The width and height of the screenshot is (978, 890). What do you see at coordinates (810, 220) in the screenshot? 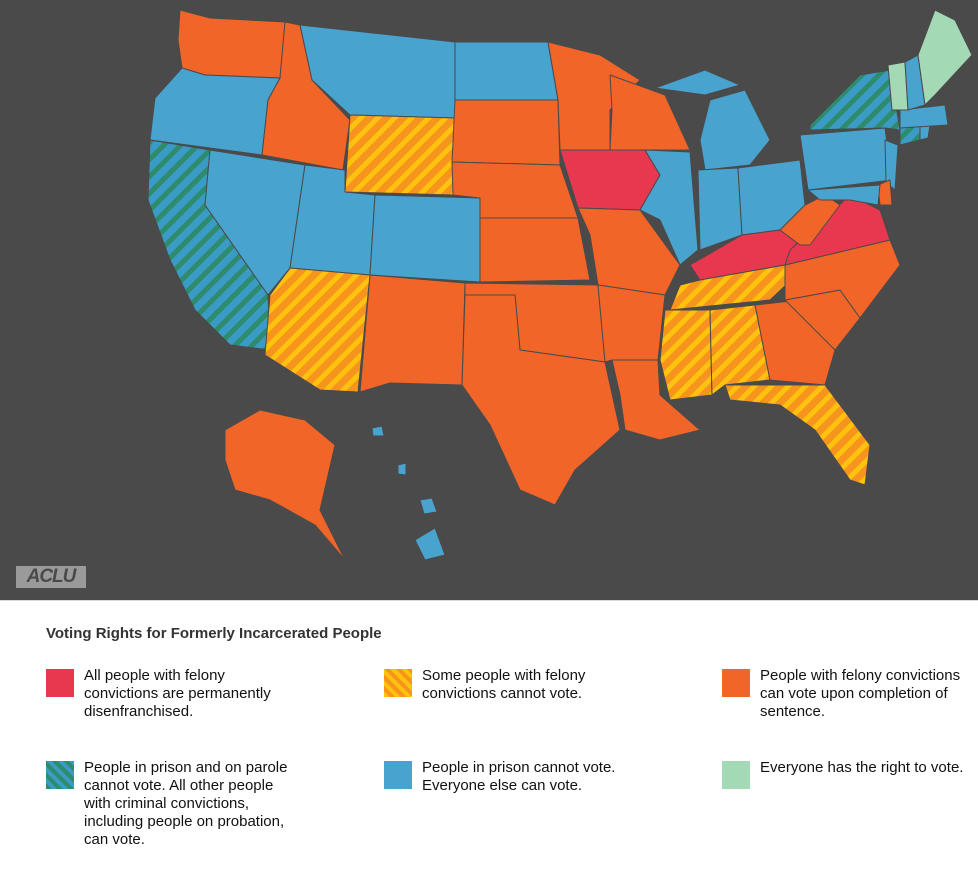
I see `state-wv` at bounding box center [810, 220].